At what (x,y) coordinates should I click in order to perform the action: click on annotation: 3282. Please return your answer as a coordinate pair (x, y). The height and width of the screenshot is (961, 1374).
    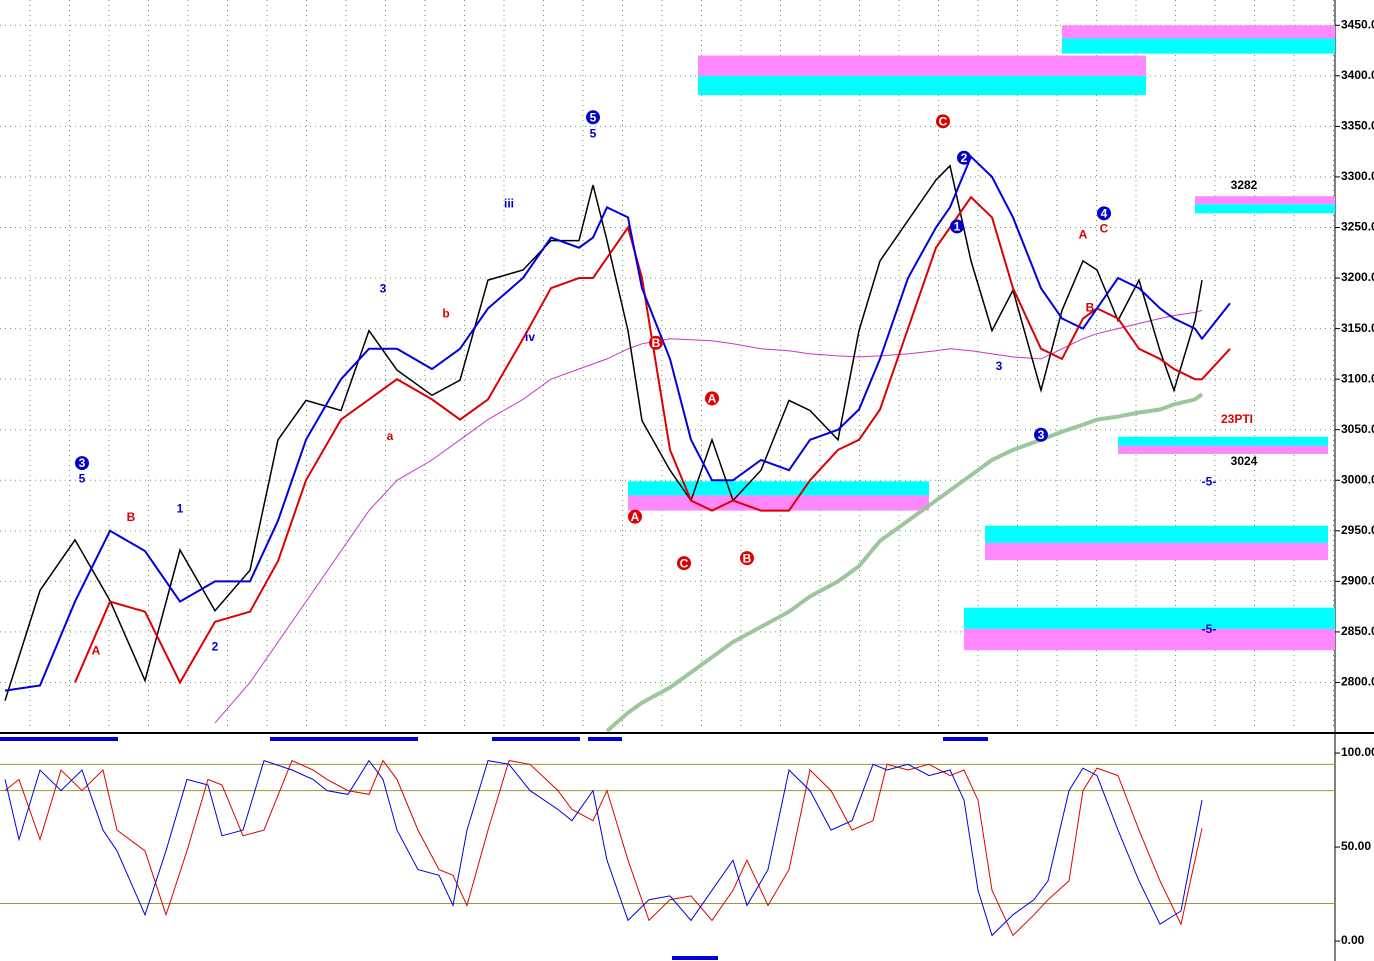
    Looking at the image, I should click on (1244, 185).